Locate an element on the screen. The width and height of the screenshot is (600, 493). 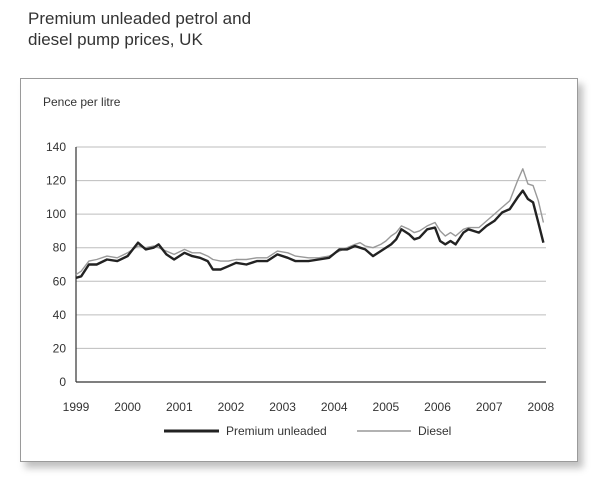
x-tick-label: 2003 is located at coordinates (282, 407).